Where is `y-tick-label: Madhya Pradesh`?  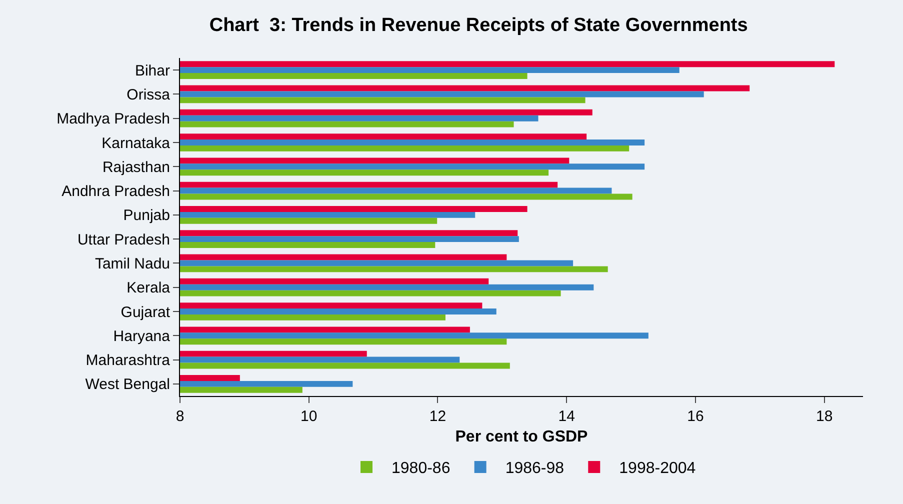 y-tick-label: Madhya Pradesh is located at coordinates (113, 119).